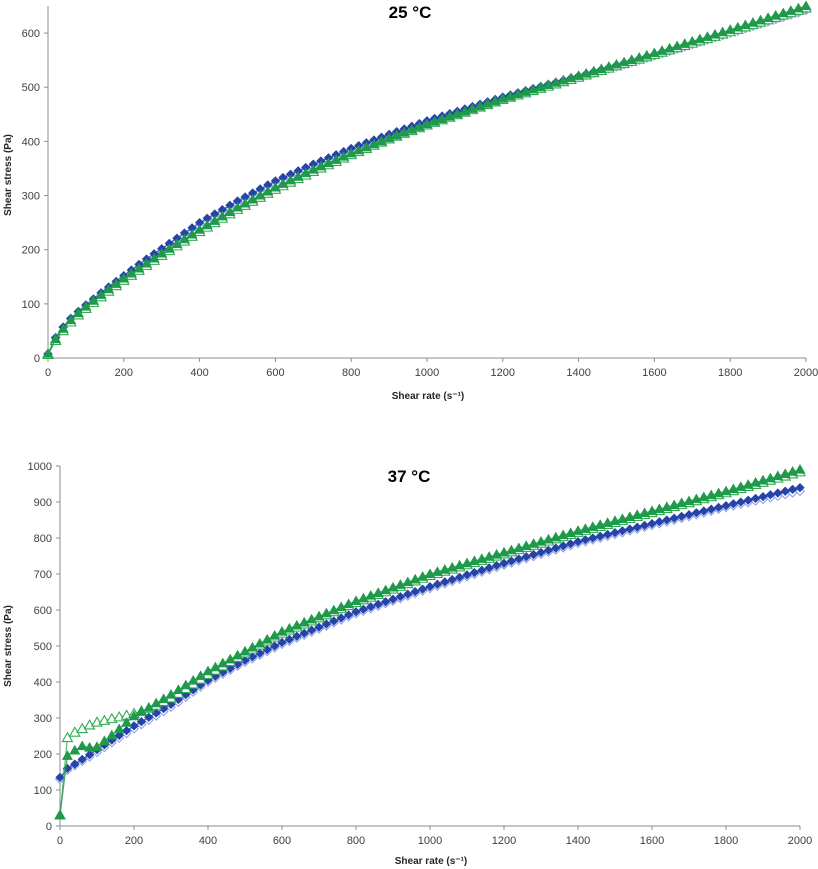 Image resolution: width=818 pixels, height=869 pixels. What do you see at coordinates (208, 841) in the screenshot?
I see `chart-37c-x-tick-label: 400` at bounding box center [208, 841].